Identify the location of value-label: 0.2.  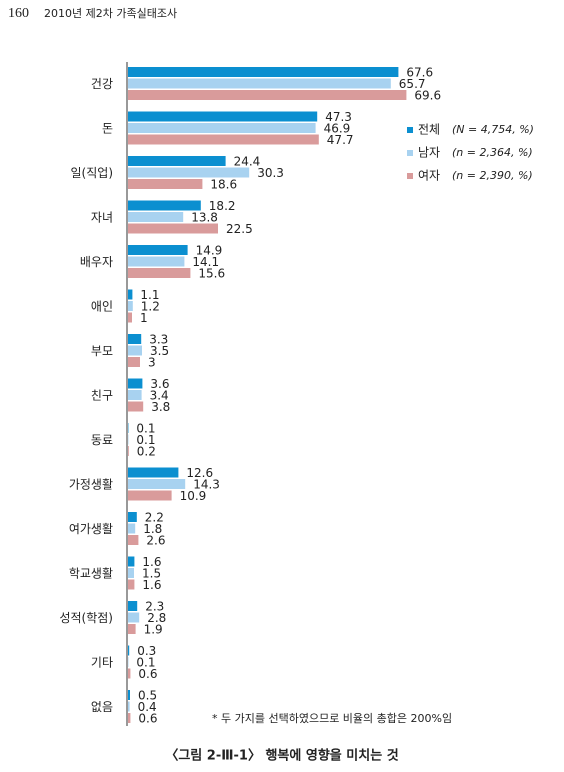
(146, 452).